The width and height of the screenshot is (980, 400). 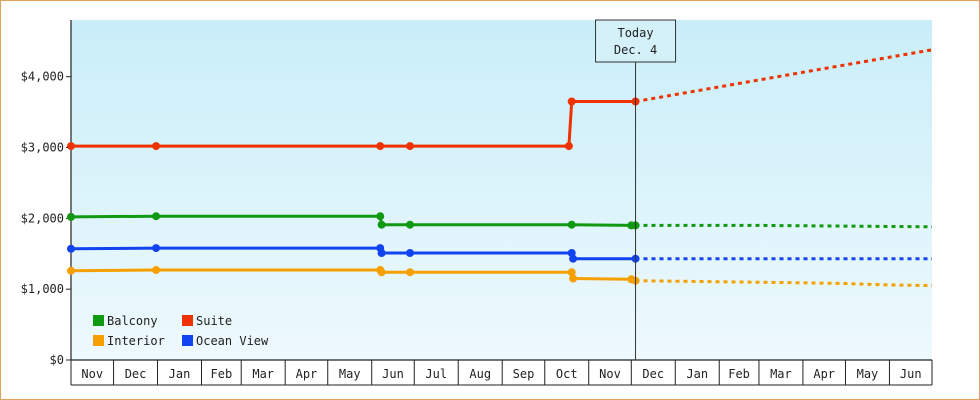 What do you see at coordinates (499, 253) in the screenshot?
I see `series-ocean-view` at bounding box center [499, 253].